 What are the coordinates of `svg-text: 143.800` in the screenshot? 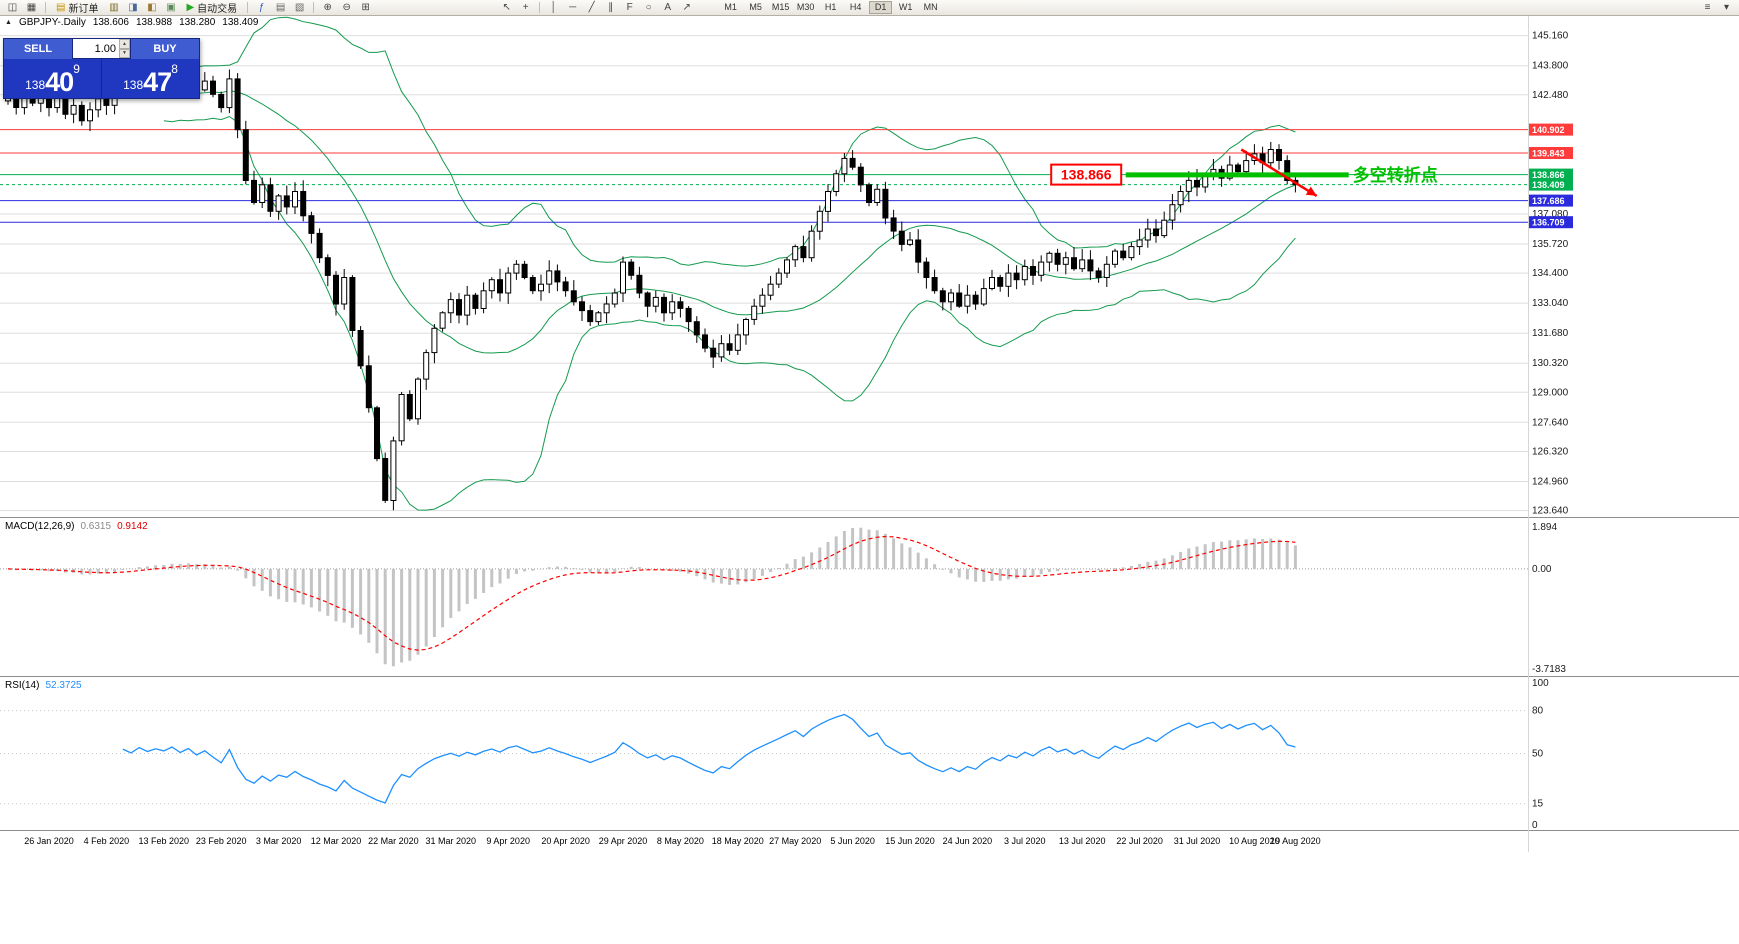 It's located at (1550, 66).